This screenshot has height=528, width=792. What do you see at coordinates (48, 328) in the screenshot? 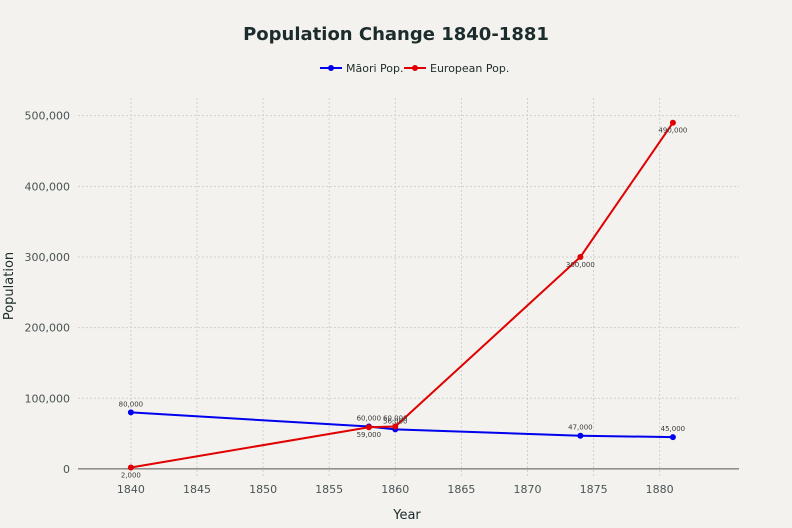
I see `y-tick-label: 200,000` at bounding box center [48, 328].